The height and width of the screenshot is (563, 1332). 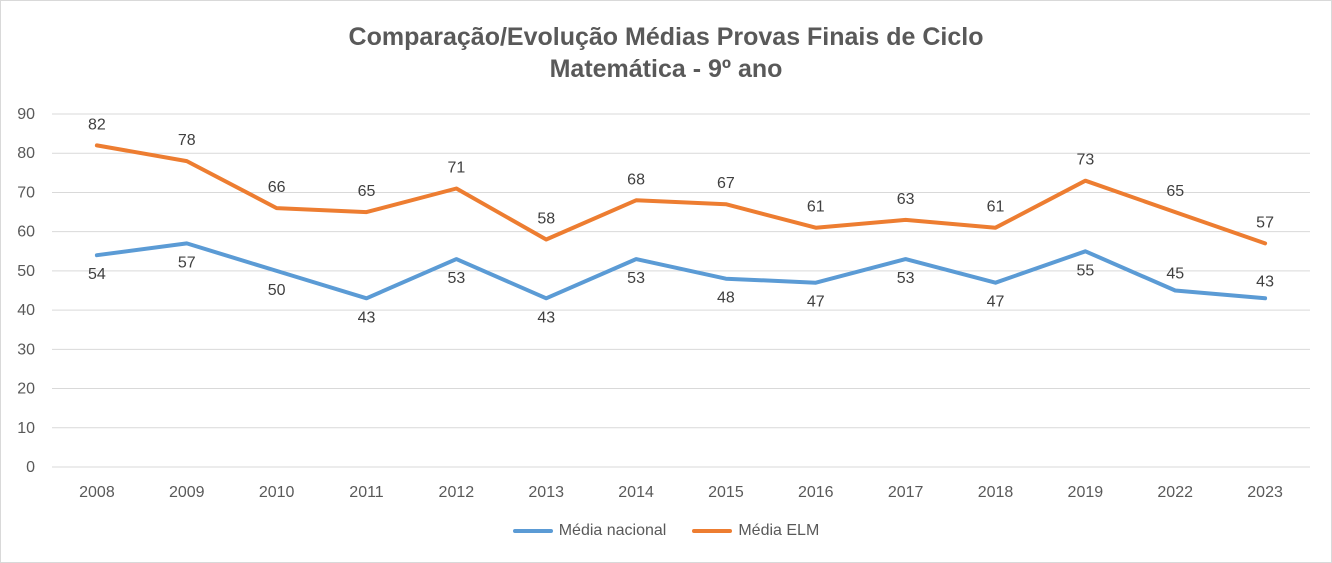 What do you see at coordinates (26, 428) in the screenshot?
I see `y-tick-label: 10` at bounding box center [26, 428].